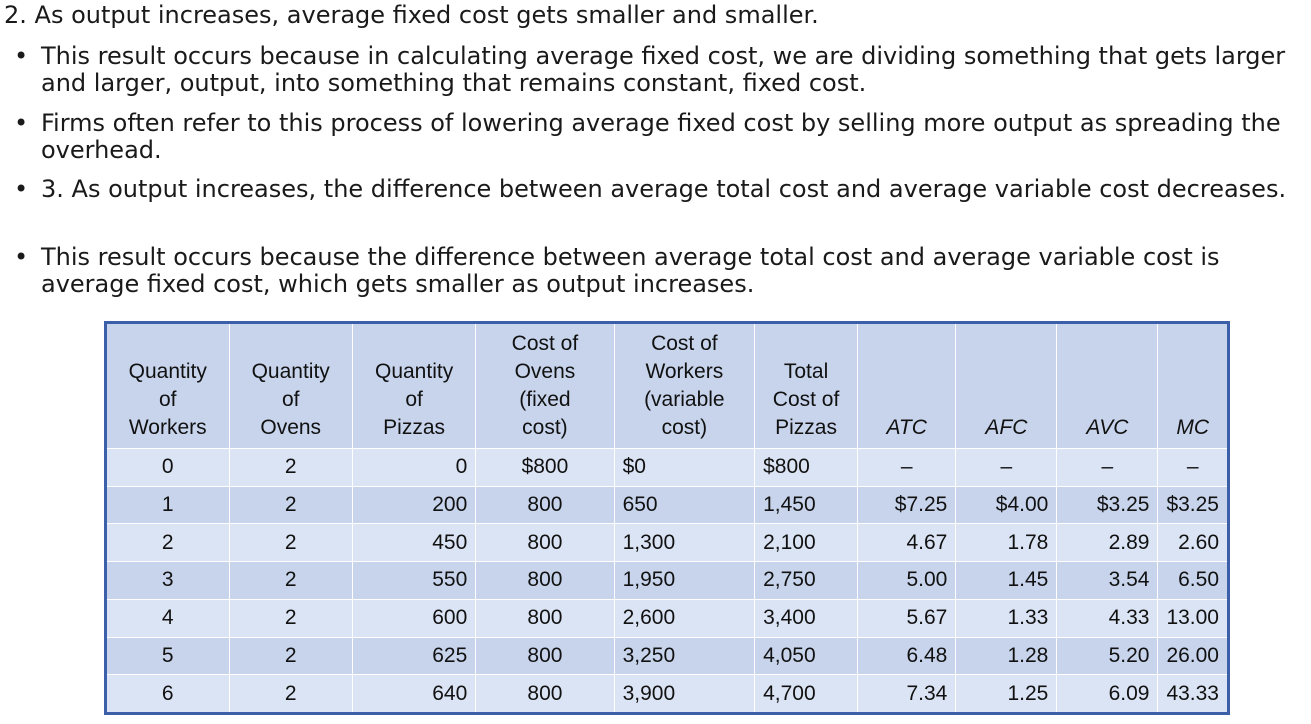 Image resolution: width=1311 pixels, height=724 pixels. What do you see at coordinates (1006, 386) in the screenshot?
I see `column-header-afc: AFC` at bounding box center [1006, 386].